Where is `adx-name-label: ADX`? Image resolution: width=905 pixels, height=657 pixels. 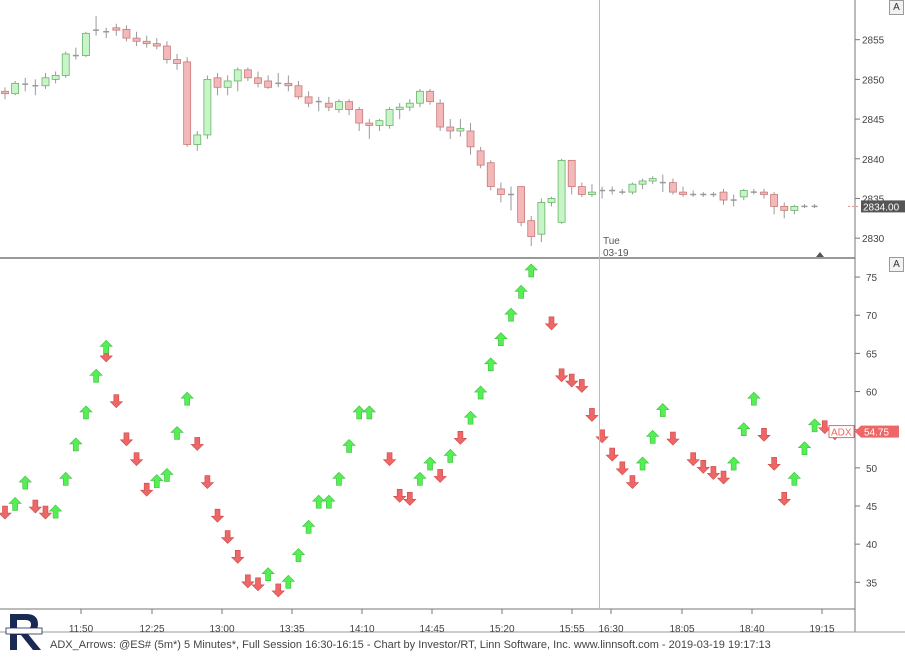
adx-name-label: ADX is located at coordinates (841, 433).